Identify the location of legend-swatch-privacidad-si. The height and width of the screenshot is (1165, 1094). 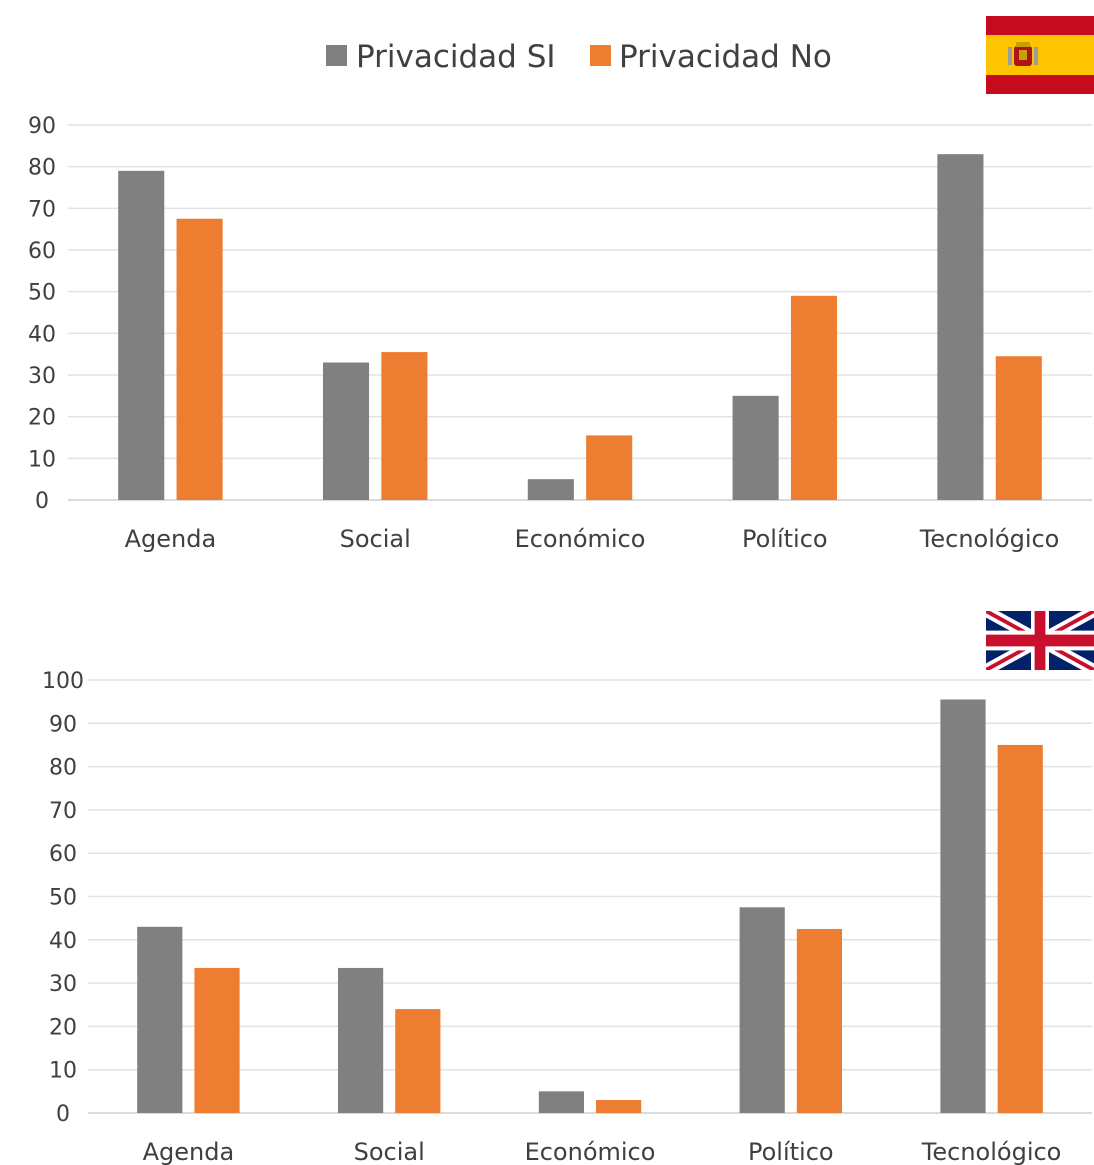
(336, 55).